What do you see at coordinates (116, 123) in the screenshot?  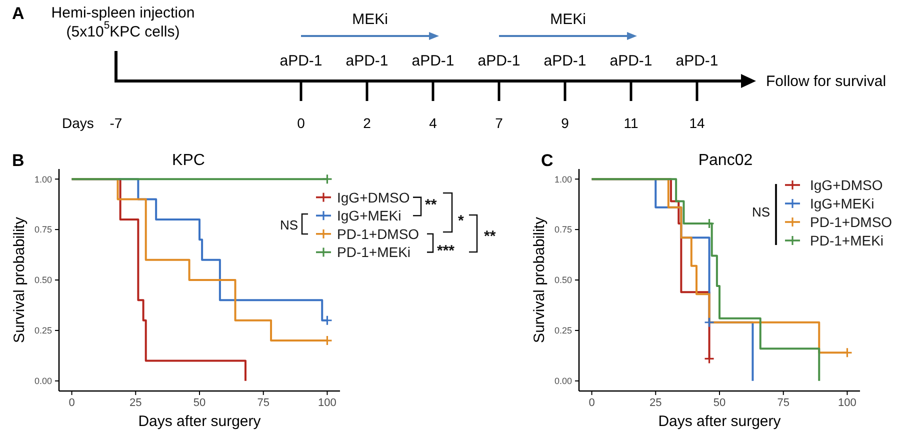 I see `category-label: -7` at bounding box center [116, 123].